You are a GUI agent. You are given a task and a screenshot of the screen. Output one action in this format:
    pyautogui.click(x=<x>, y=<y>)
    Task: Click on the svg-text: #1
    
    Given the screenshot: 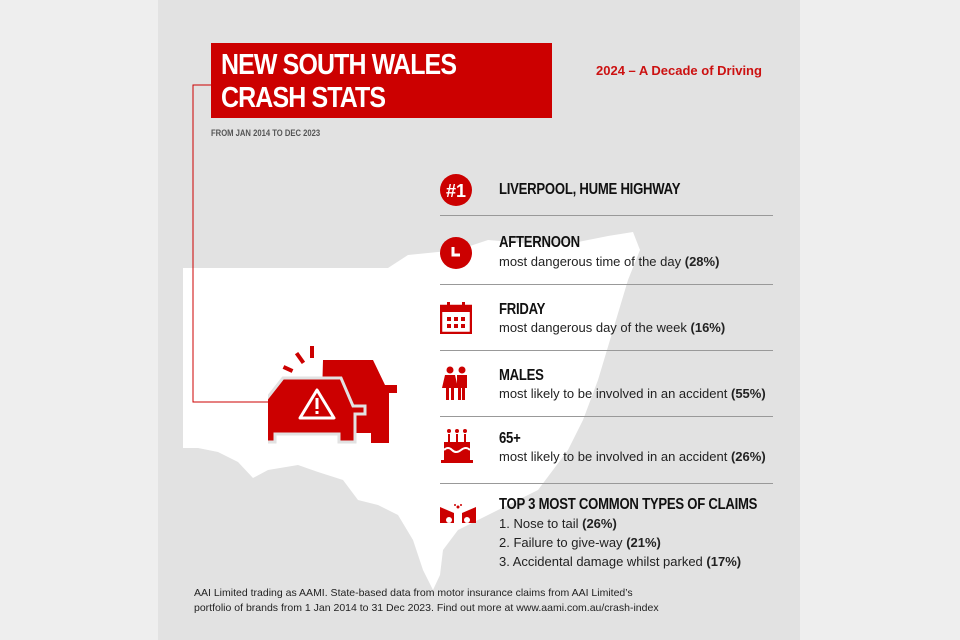 What is the action you would take?
    pyautogui.click(x=456, y=191)
    